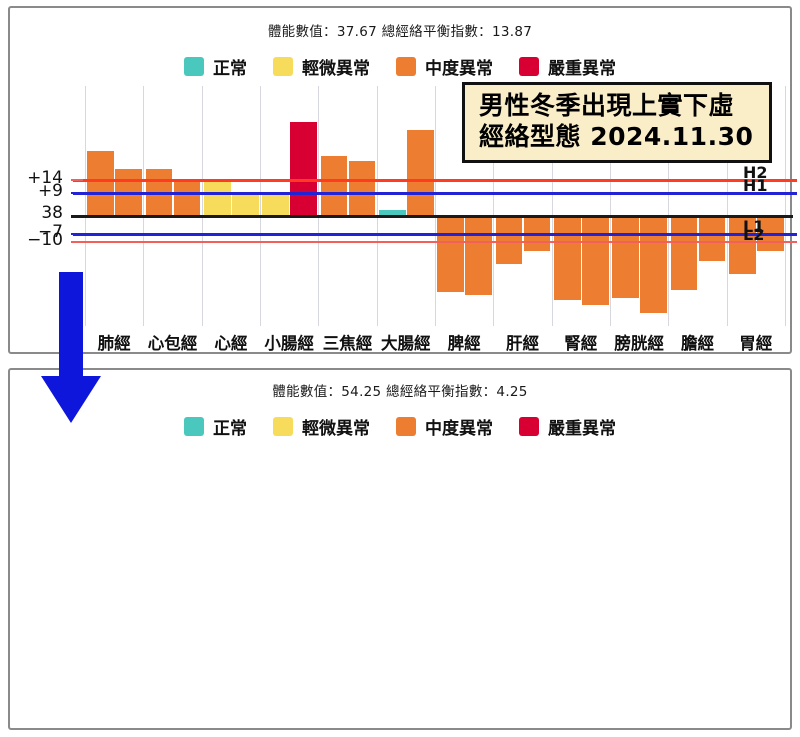 The width and height of the screenshot is (800, 737). What do you see at coordinates (607, 105) in the screenshot?
I see `callout-line: 男性冬季出現上實下虛` at bounding box center [607, 105].